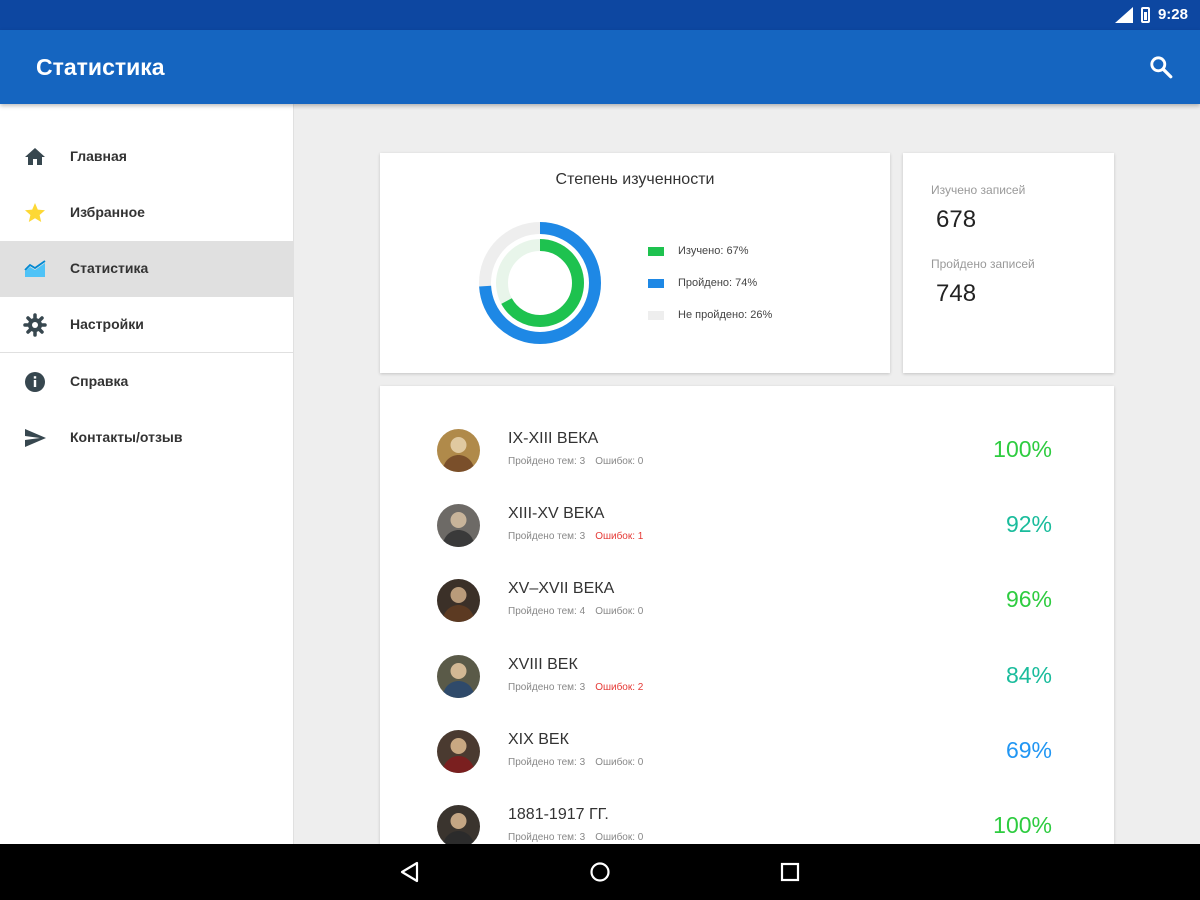 The width and height of the screenshot is (1200, 900). What do you see at coordinates (98, 156) in the screenshot?
I see `sidebar-item-label: Главная` at bounding box center [98, 156].